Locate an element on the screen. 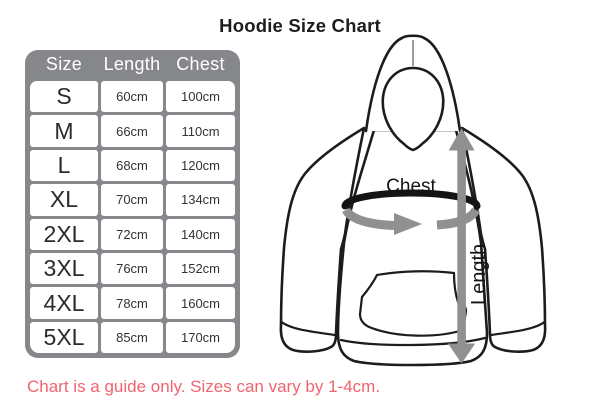 Image resolution: width=600 pixels, height=411 pixels. chest-cell: 100cm is located at coordinates (200, 97).